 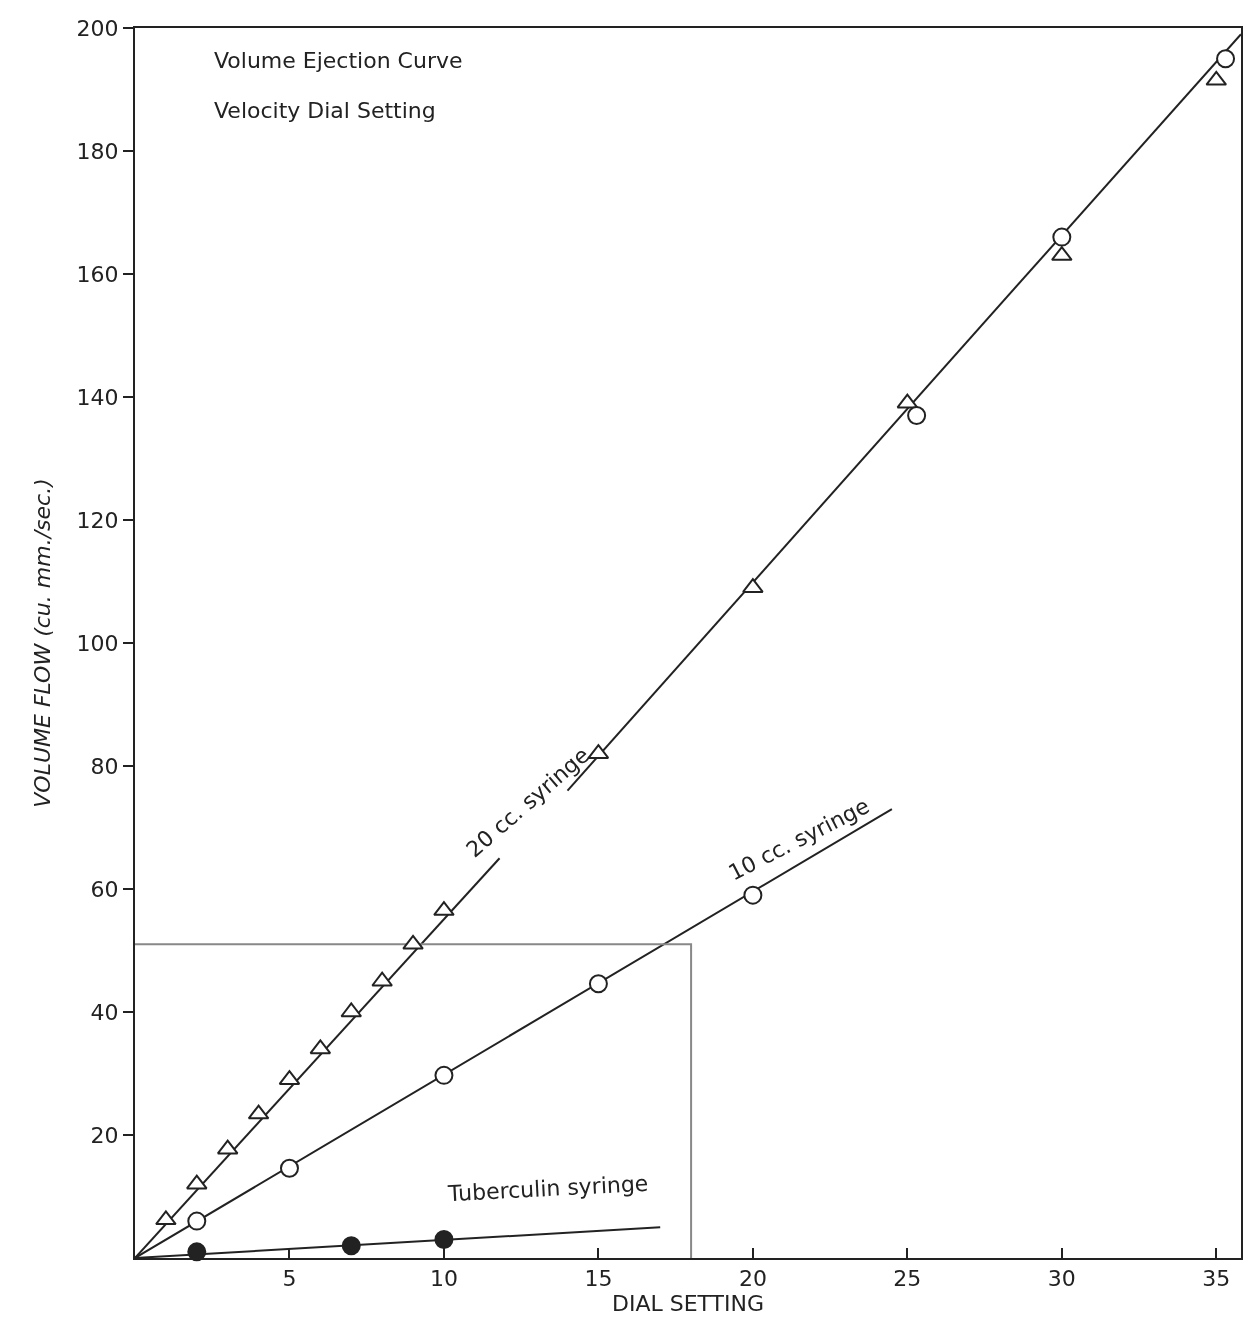 I want to click on y-tick-label: 160, so click(x=97, y=274).